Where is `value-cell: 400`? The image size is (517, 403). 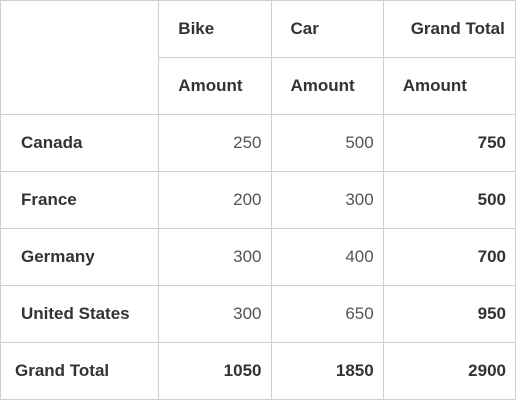
value-cell: 400 is located at coordinates (327, 257).